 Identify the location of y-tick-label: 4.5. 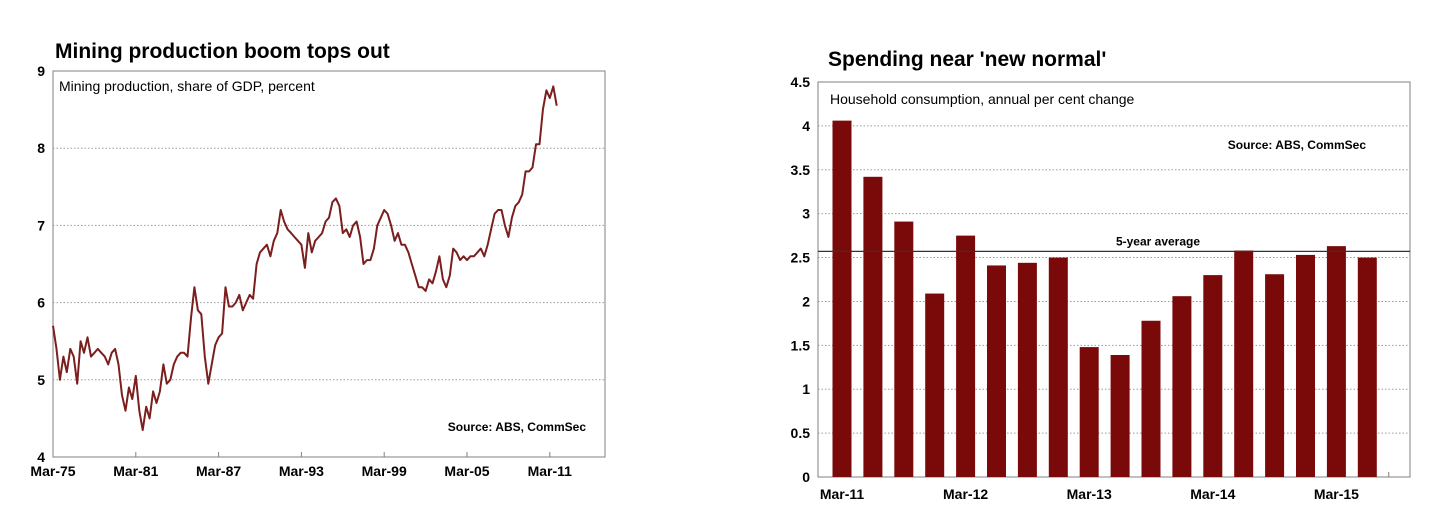
(801, 82).